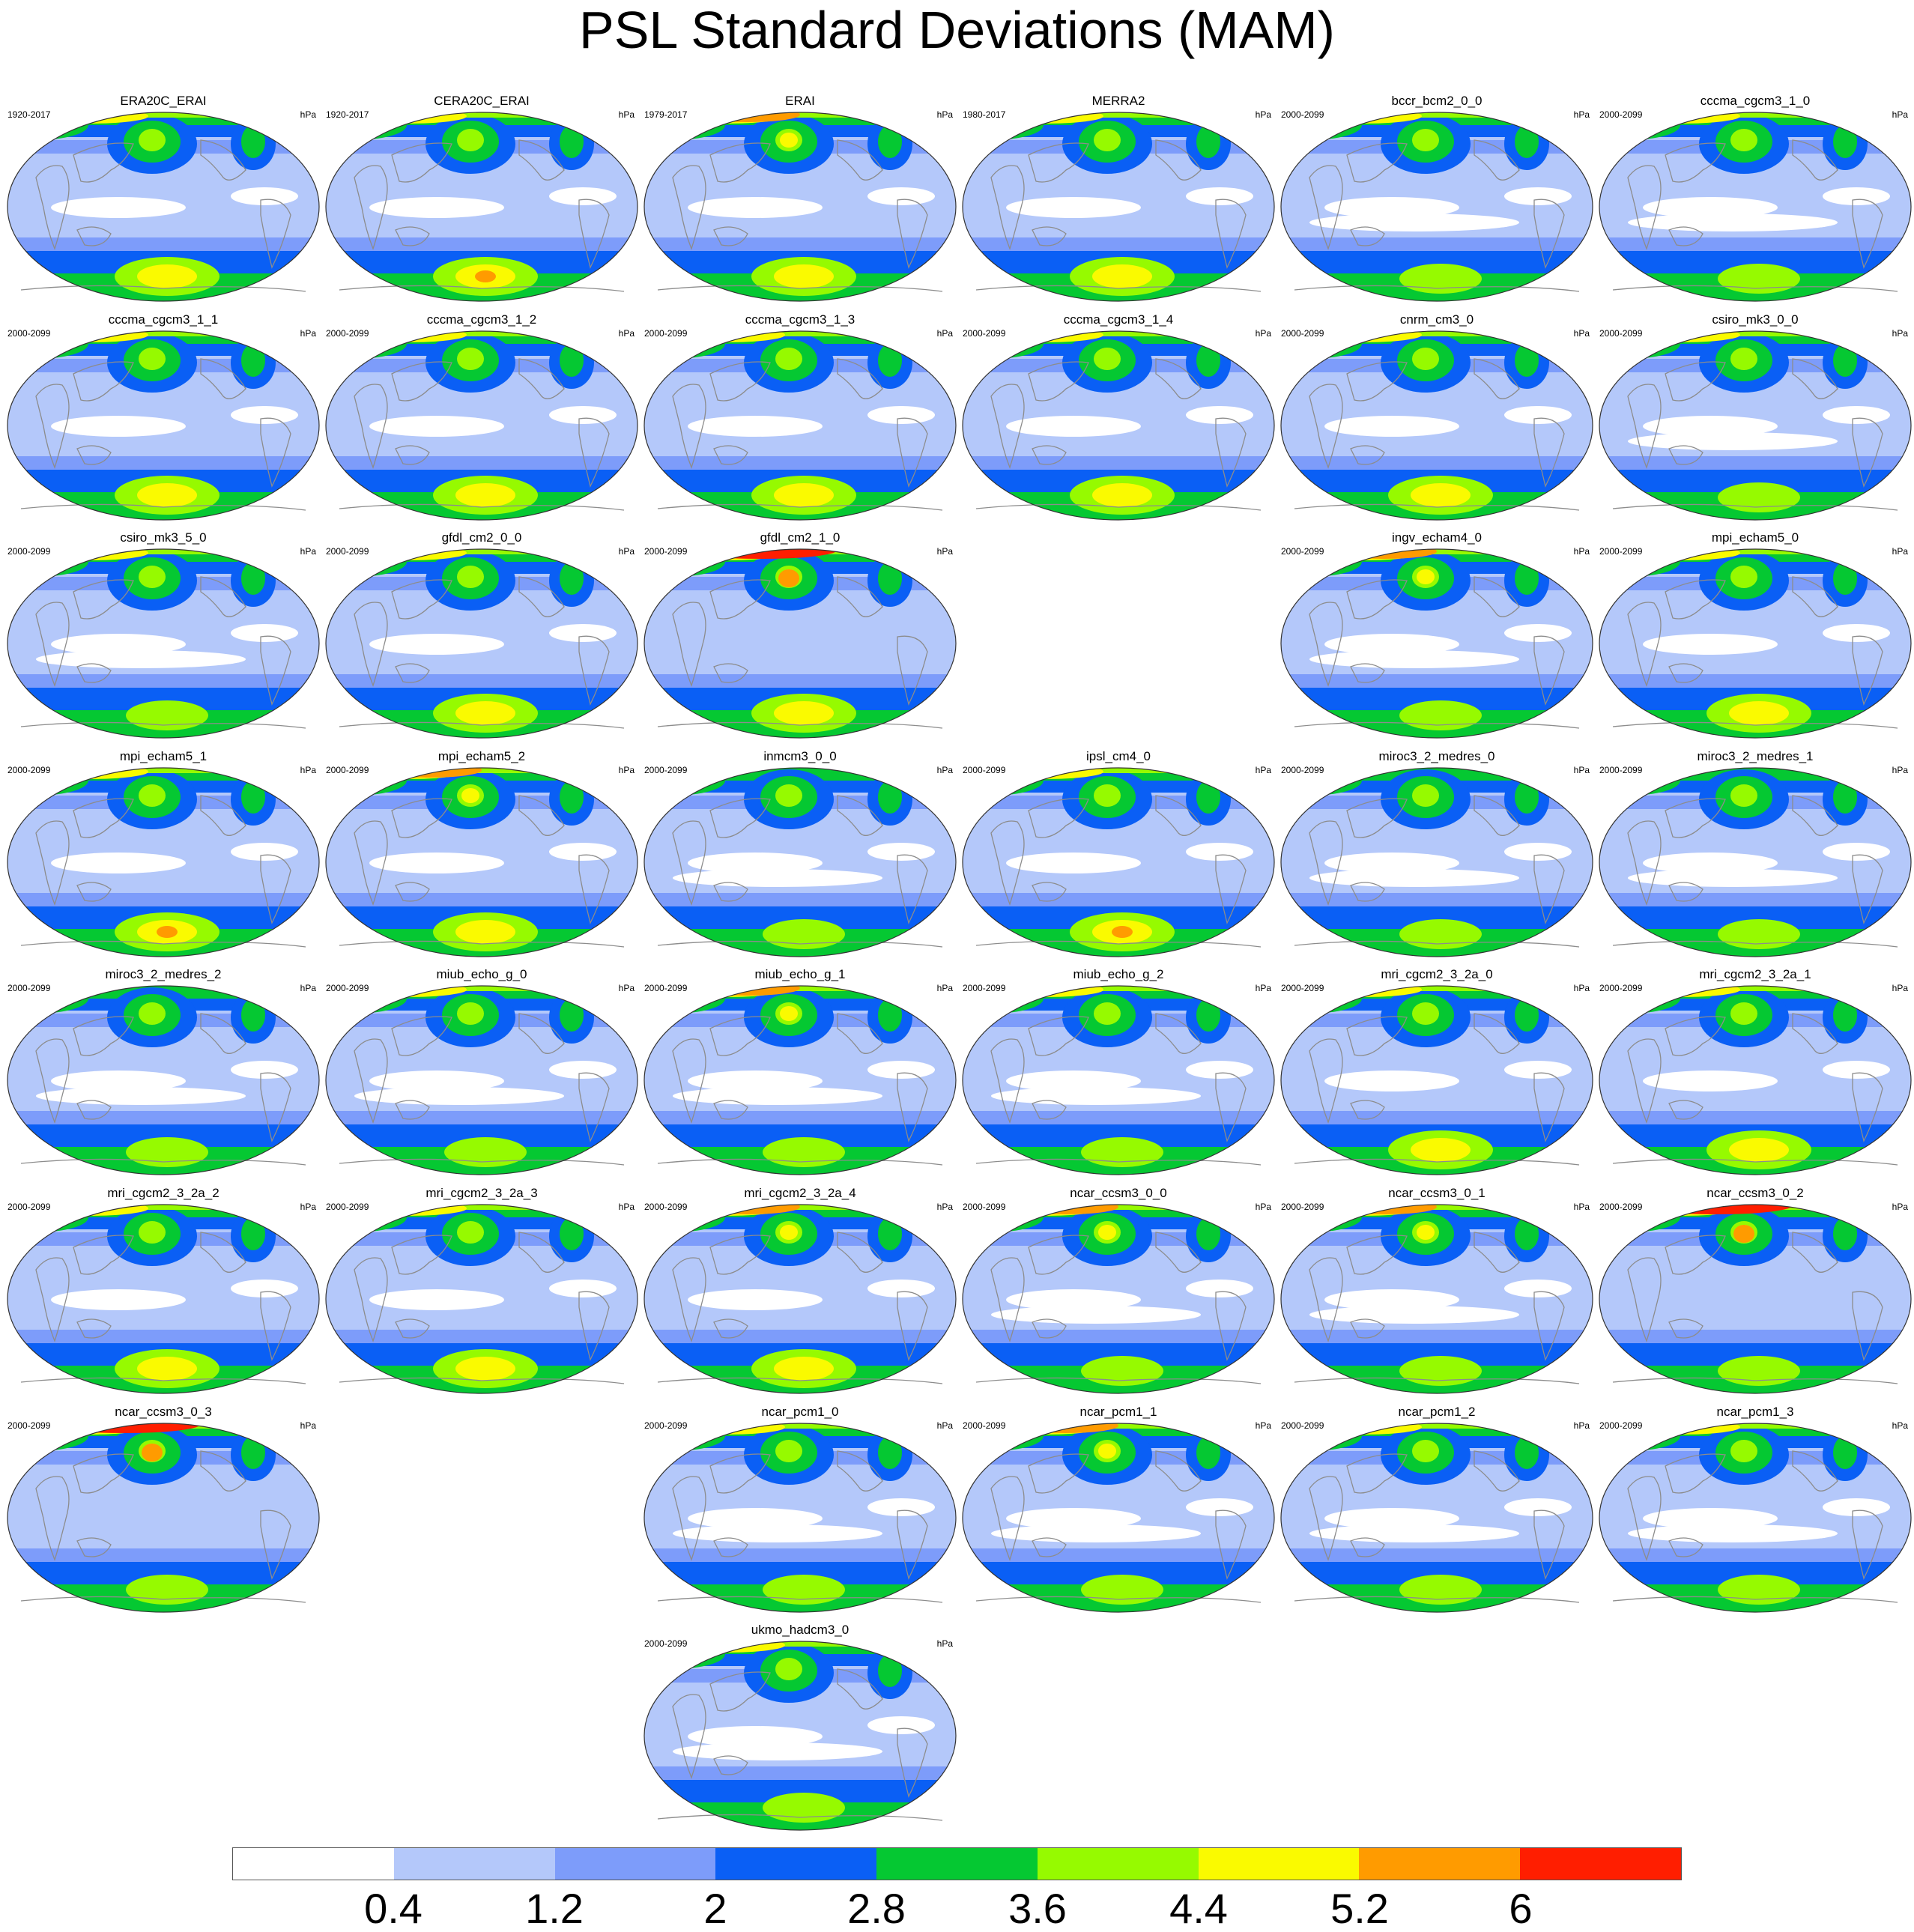 This screenshot has width=1914, height=1932. What do you see at coordinates (164, 854) in the screenshot?
I see `map-panel: mpi_echam5_1 2000-2099 hPa` at bounding box center [164, 854].